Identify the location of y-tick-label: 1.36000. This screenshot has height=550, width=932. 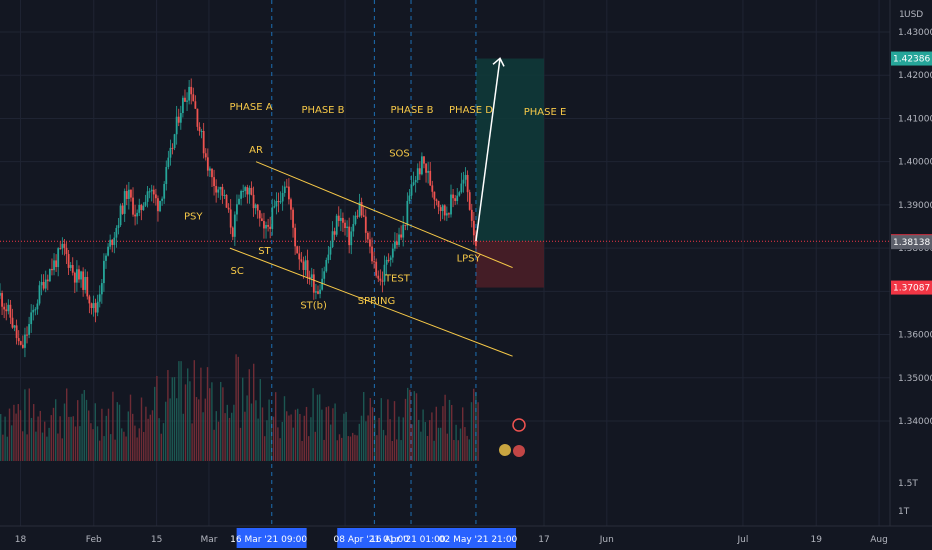
(915, 336).